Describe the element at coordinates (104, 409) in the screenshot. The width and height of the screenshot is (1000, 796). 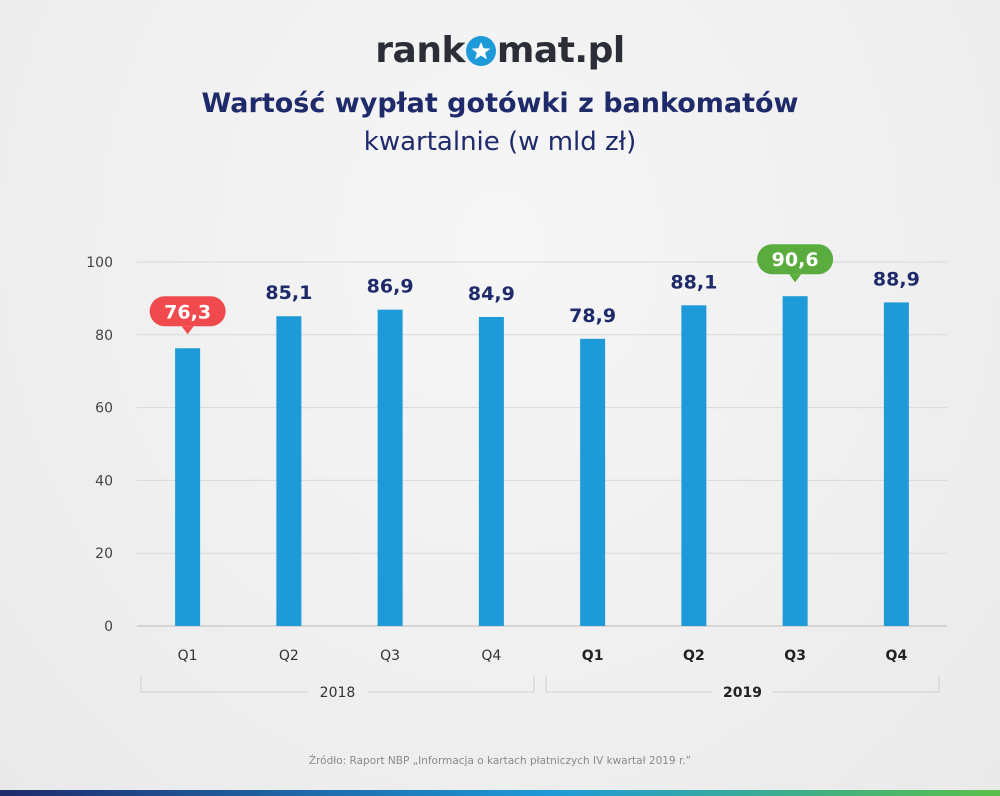
I see `y-tick-label: 60` at that location.